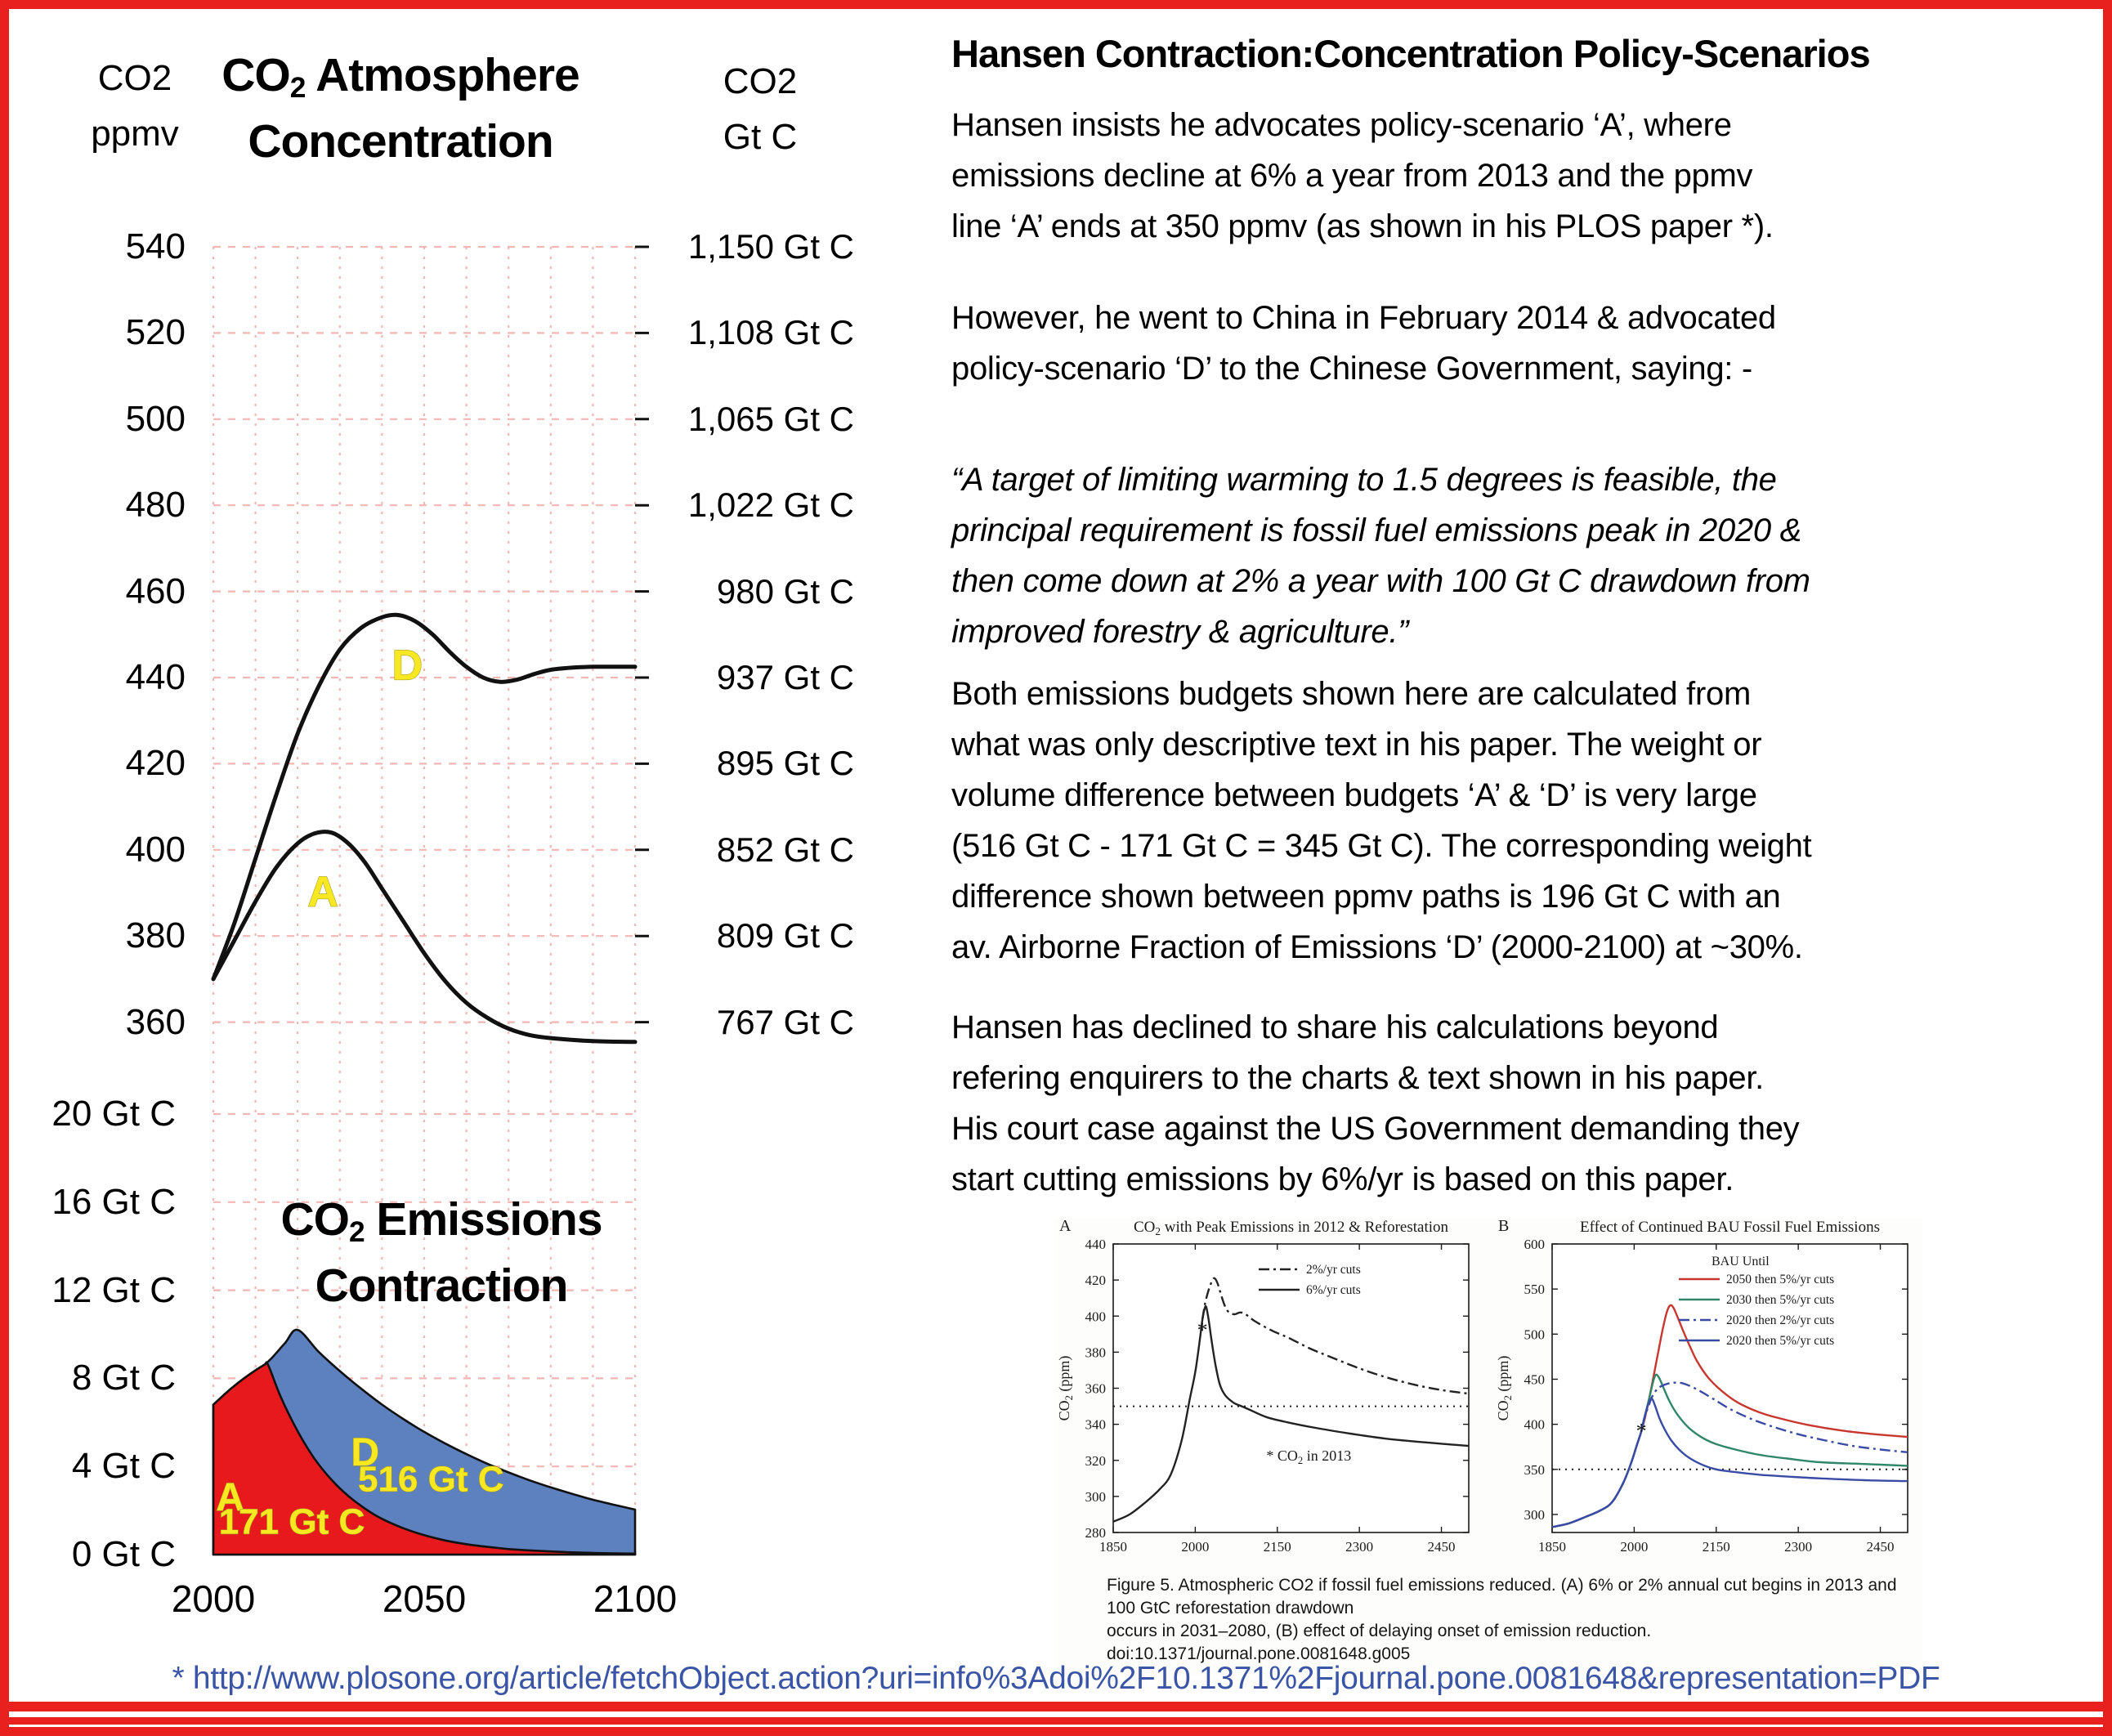 The image size is (2112, 1736). I want to click on svg-text: 2%/yr cuts, so click(1333, 1270).